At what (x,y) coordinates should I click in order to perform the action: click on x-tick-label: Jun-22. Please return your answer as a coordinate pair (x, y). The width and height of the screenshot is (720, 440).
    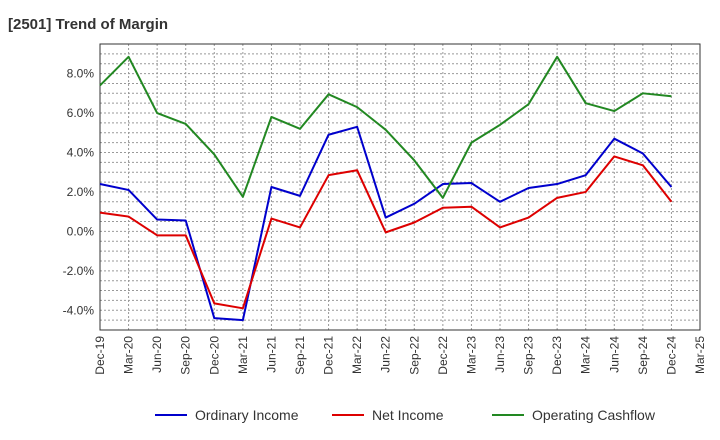
    Looking at the image, I should click on (386, 354).